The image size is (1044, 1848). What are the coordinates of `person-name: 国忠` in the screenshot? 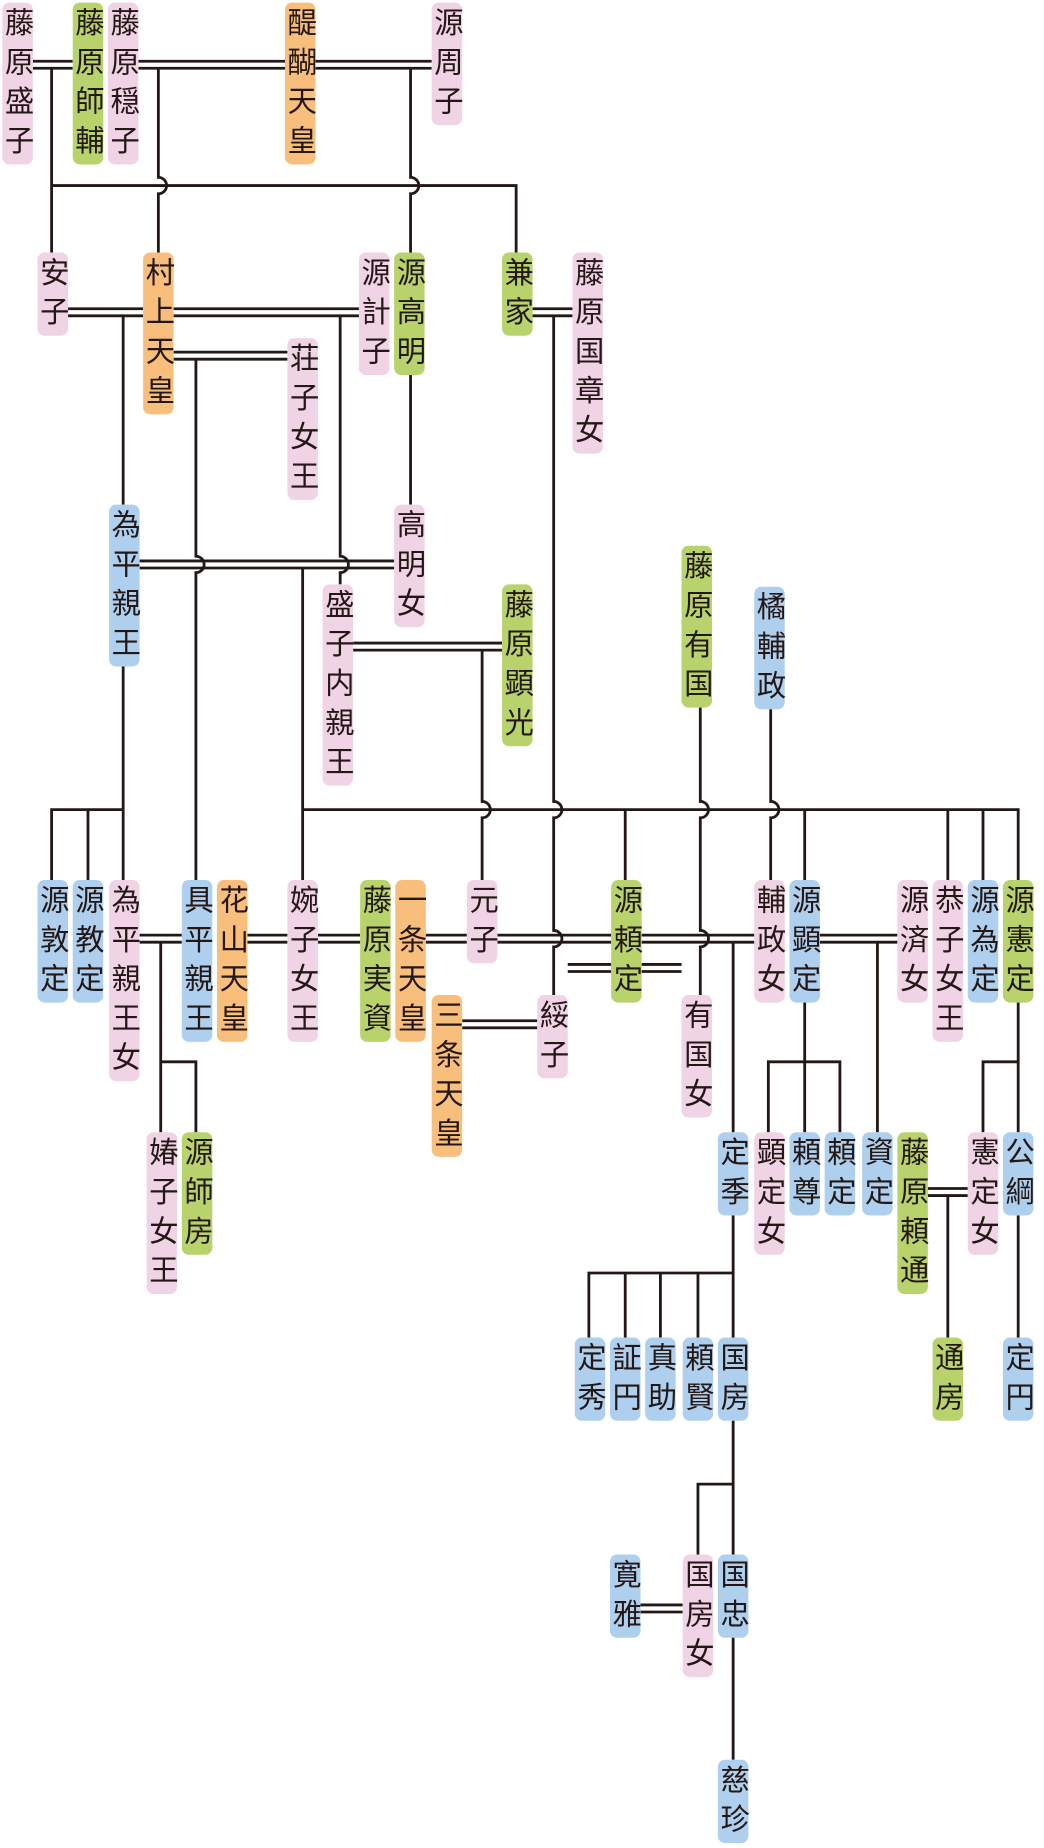 It's located at (733, 1598).